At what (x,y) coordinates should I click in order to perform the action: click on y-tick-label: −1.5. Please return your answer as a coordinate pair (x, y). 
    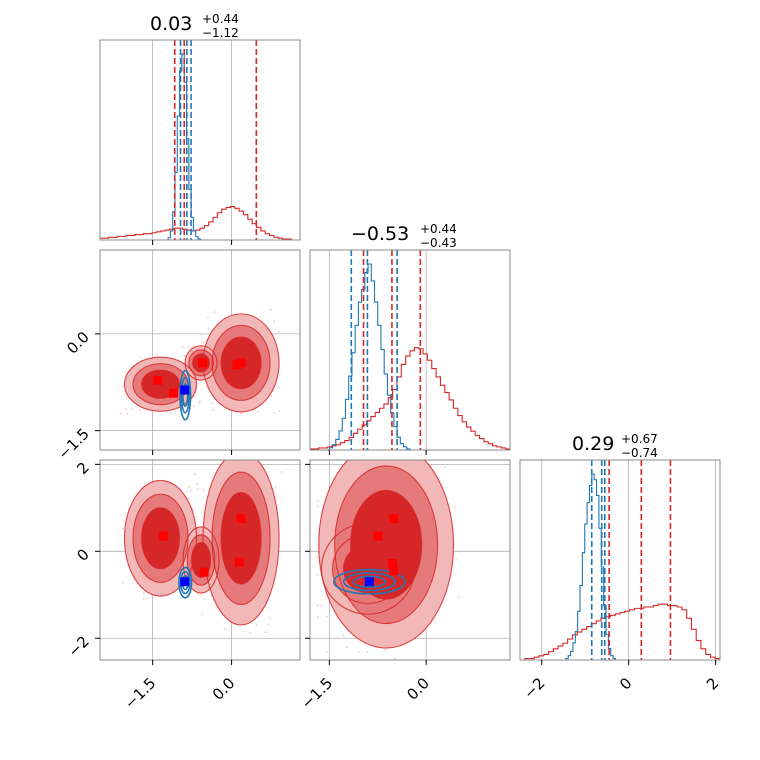
    Looking at the image, I should click on (73, 444).